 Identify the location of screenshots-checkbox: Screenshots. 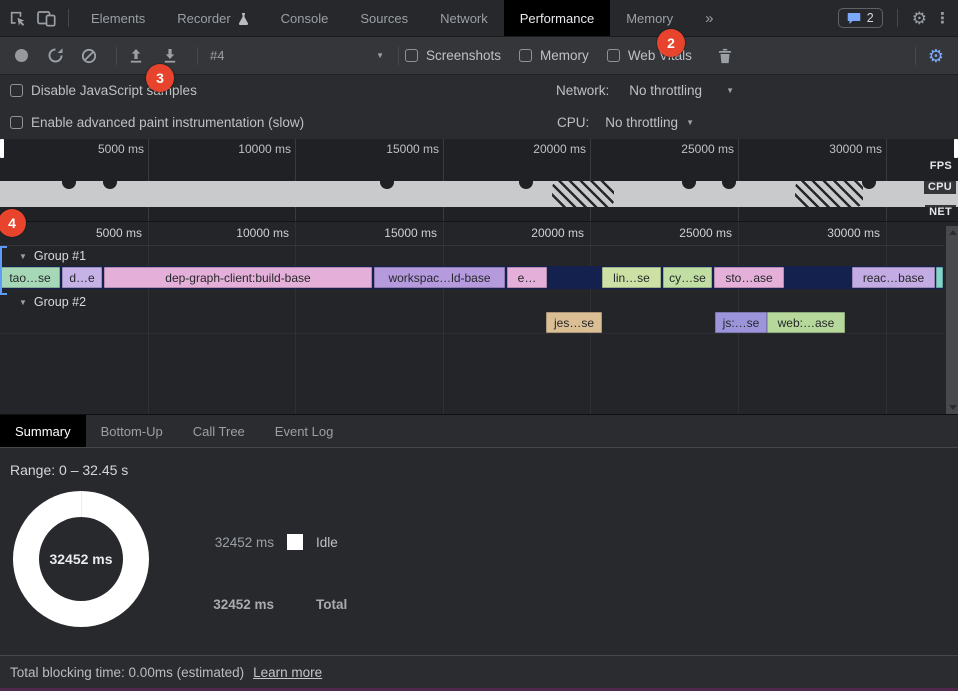
(453, 55).